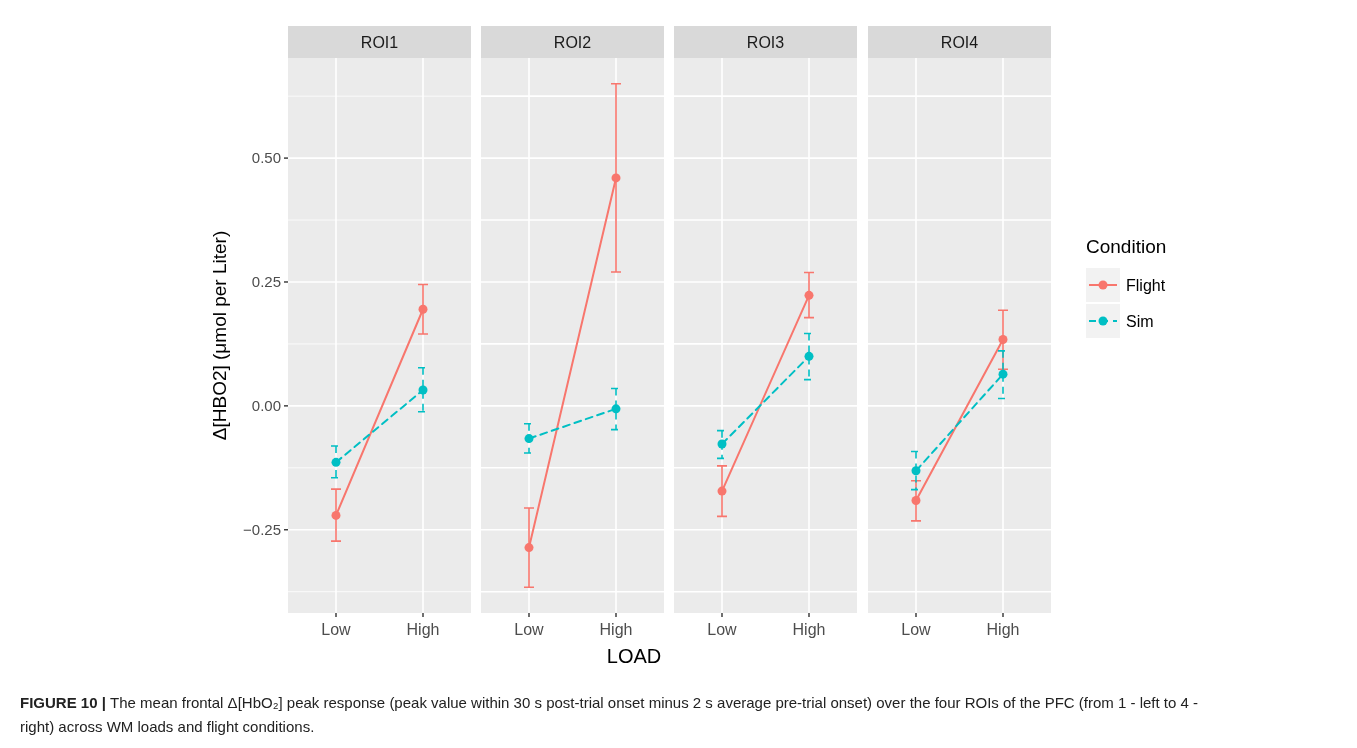 The height and width of the screenshot is (748, 1357). What do you see at coordinates (266, 405) in the screenshot?
I see `y-tick-label: 0.00` at bounding box center [266, 405].